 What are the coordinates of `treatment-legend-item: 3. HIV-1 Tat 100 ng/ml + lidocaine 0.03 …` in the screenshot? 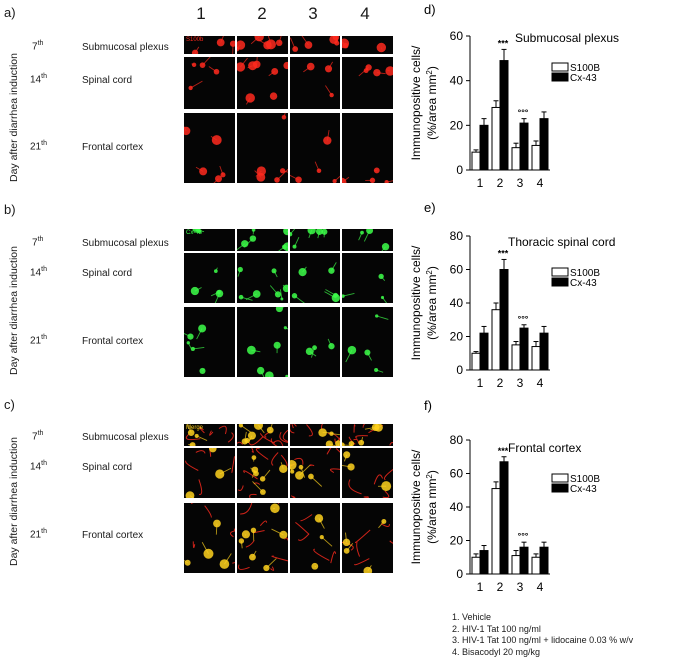 It's located at (543, 640).